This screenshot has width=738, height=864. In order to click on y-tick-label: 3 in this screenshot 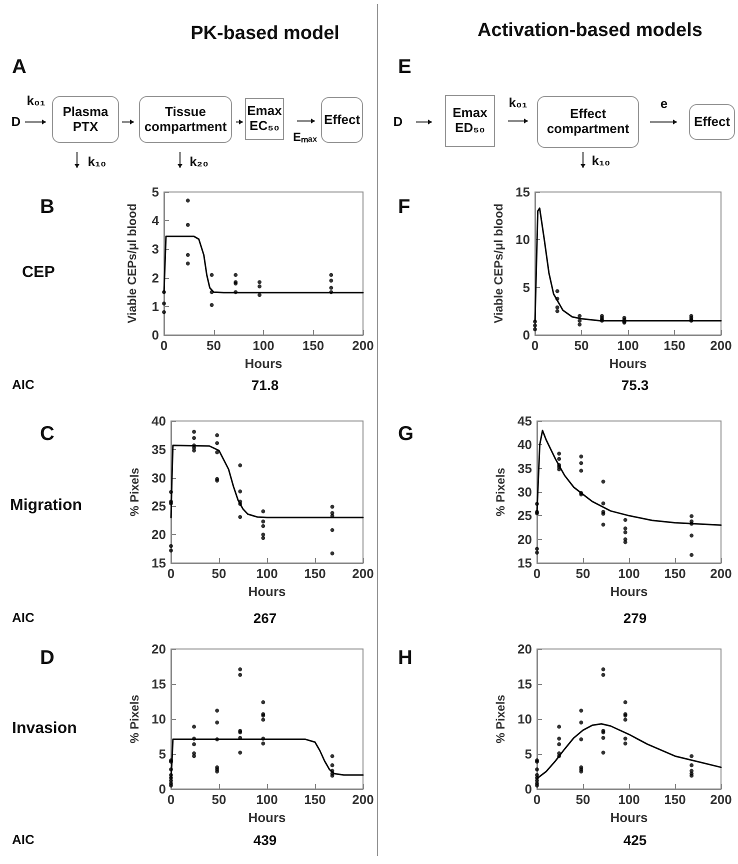, I will do `click(155, 249)`.